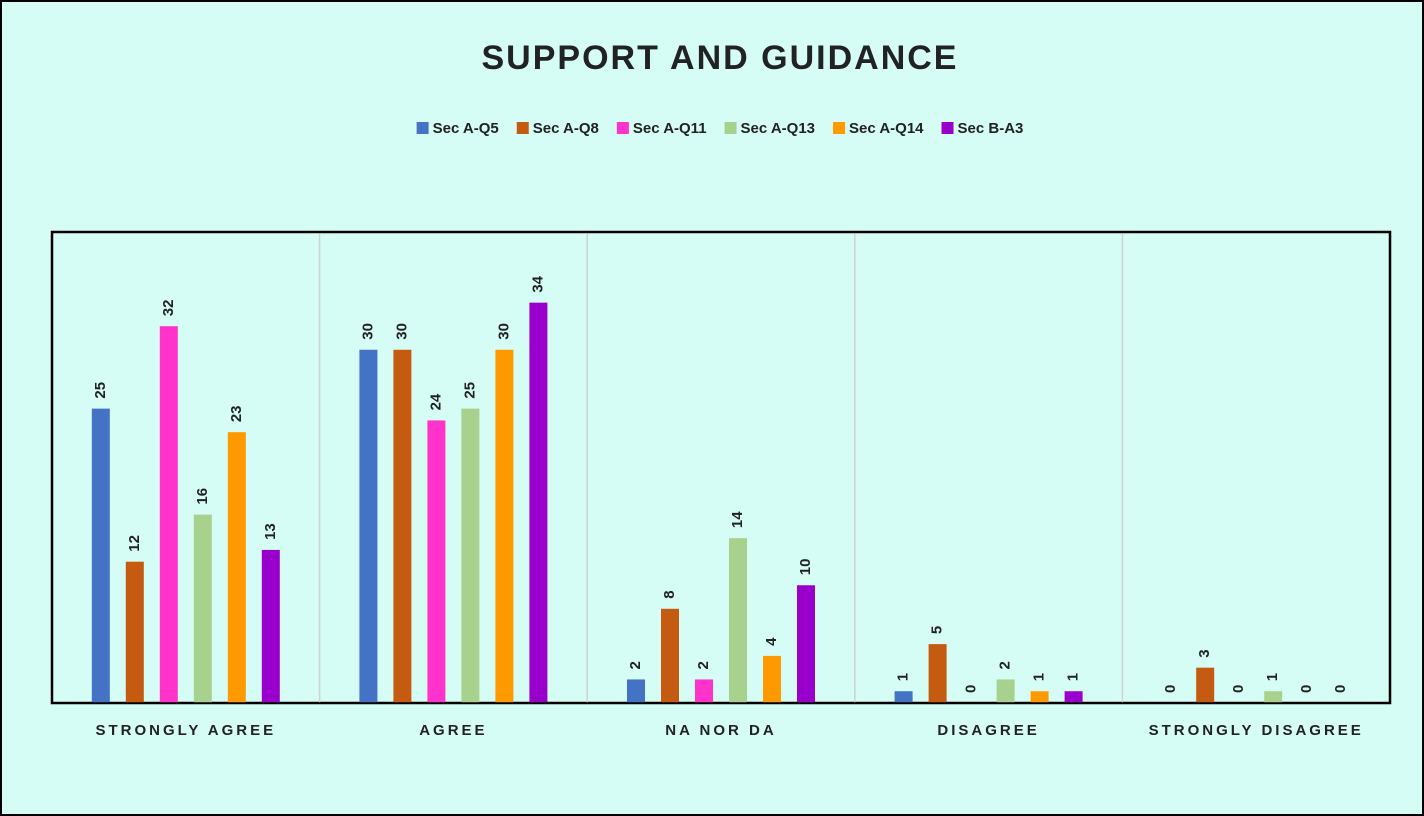 This screenshot has width=1424, height=816. Describe the element at coordinates (988, 730) in the screenshot. I see `x-tick-label: DISAGREE` at that location.